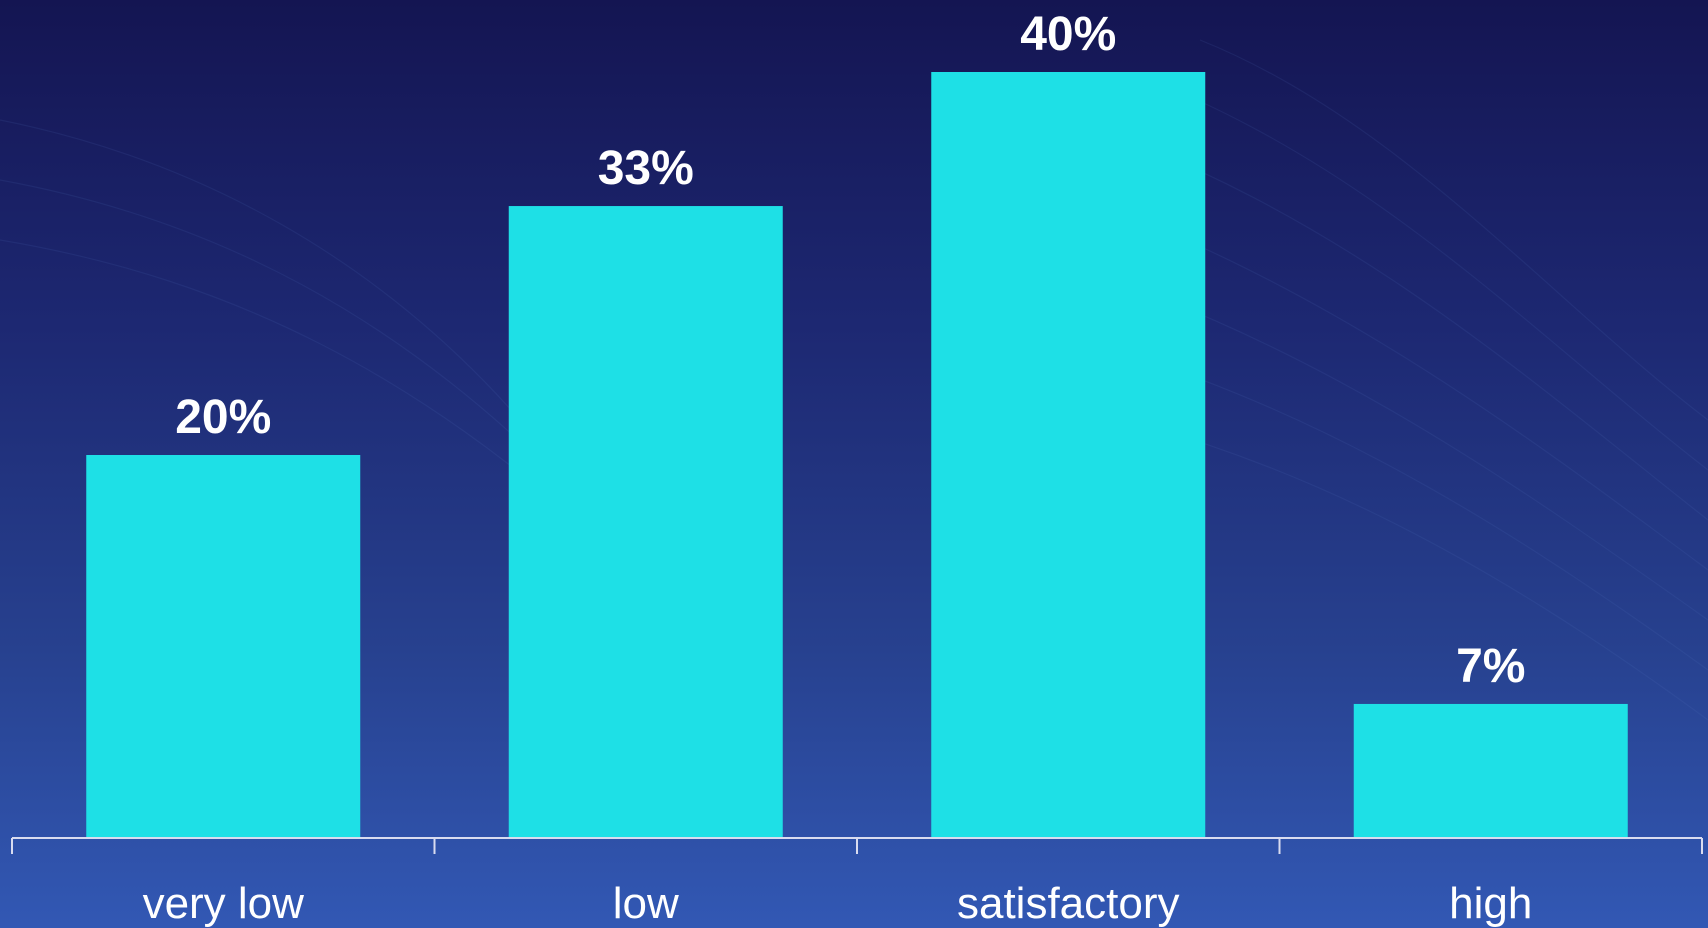  Describe the element at coordinates (224, 903) in the screenshot. I see `category-label-very-low: very low` at that location.